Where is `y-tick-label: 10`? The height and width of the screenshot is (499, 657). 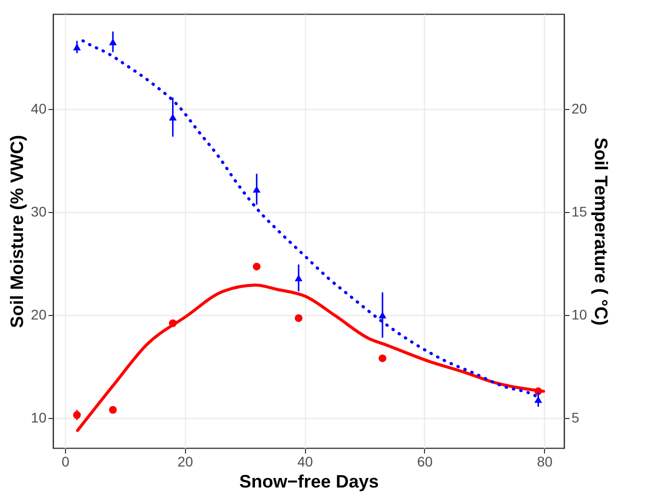
y-tick-label: 10 is located at coordinates (38, 418).